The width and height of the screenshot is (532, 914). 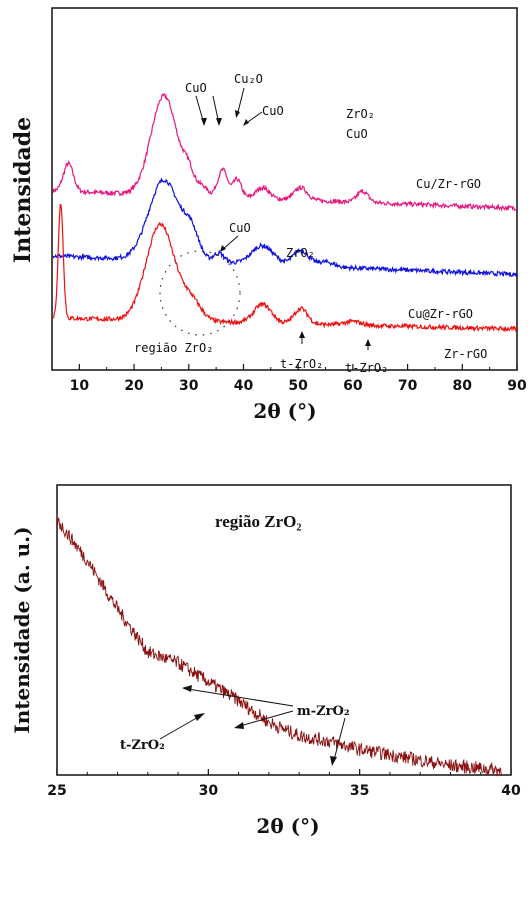 What do you see at coordinates (189, 386) in the screenshot?
I see `top-x-tick-label: 30` at bounding box center [189, 386].